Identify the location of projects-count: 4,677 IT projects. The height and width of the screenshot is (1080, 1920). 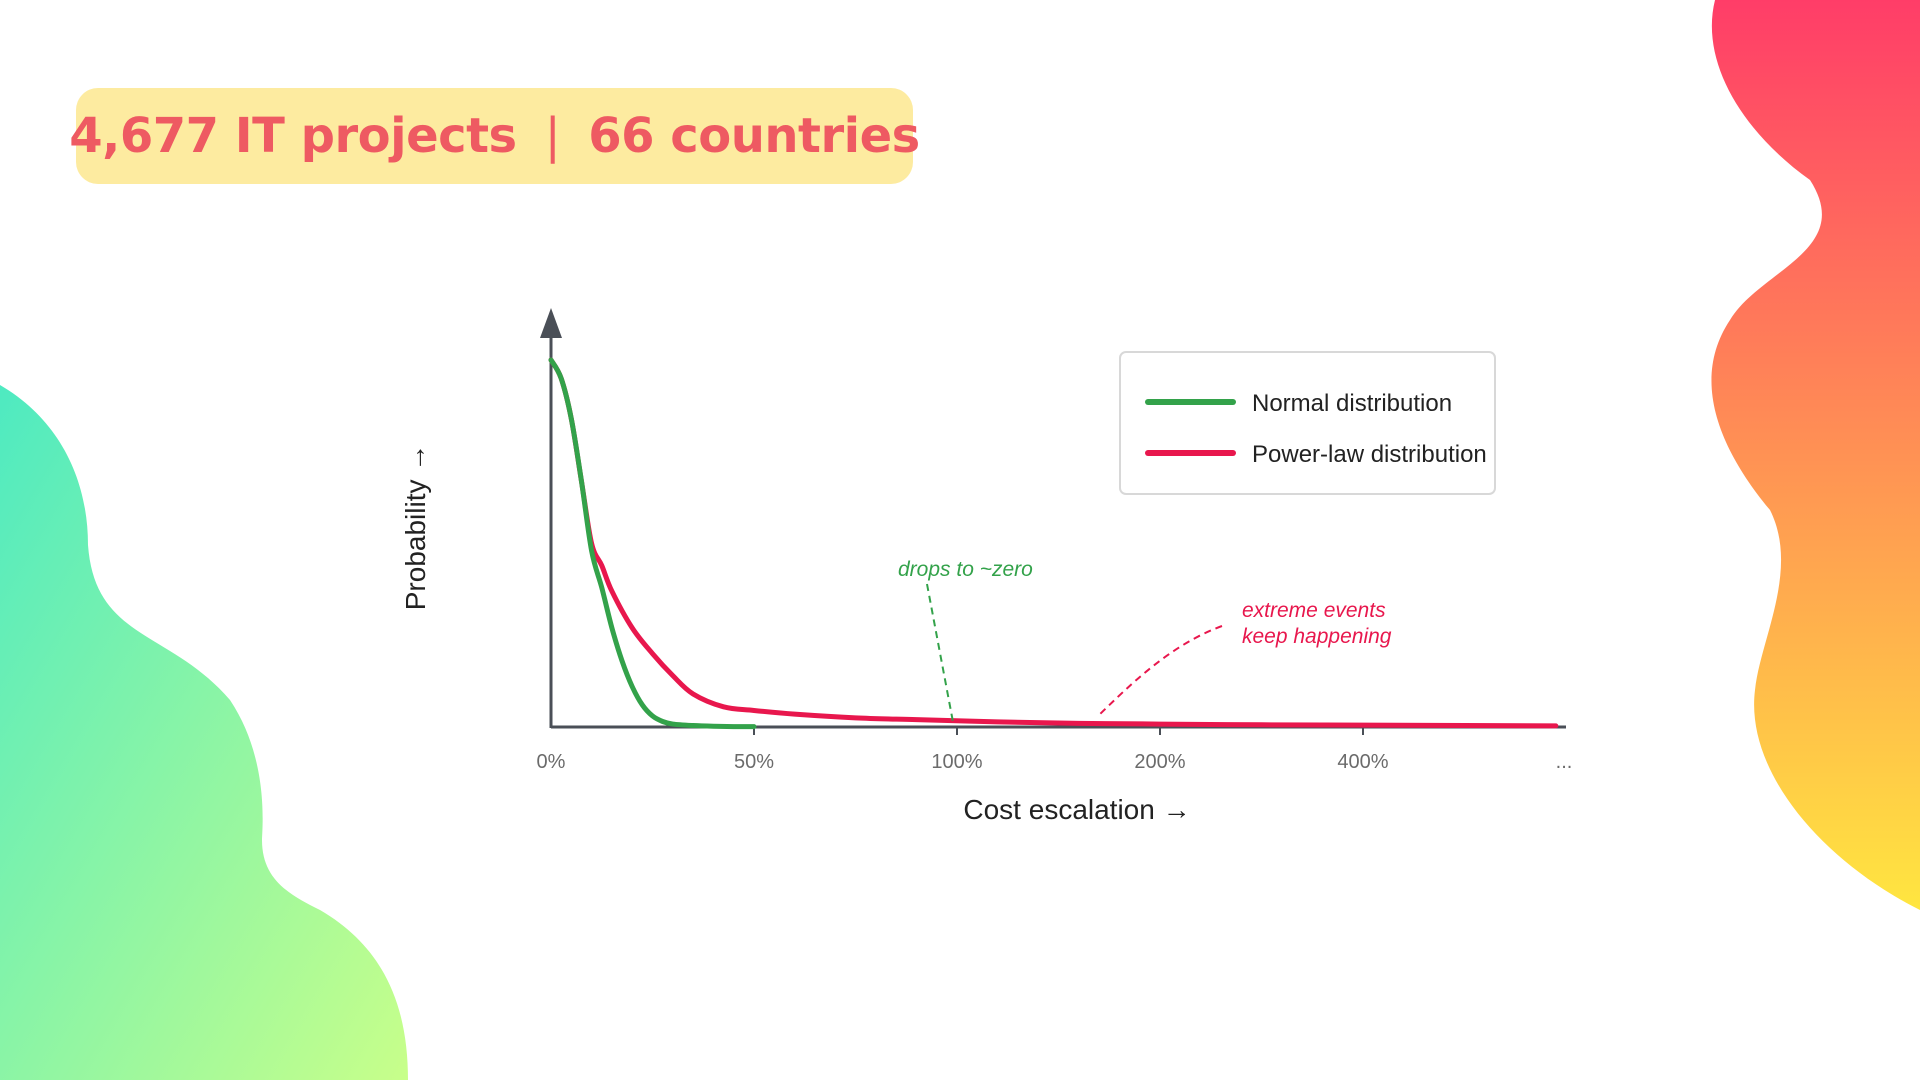
(293, 136).